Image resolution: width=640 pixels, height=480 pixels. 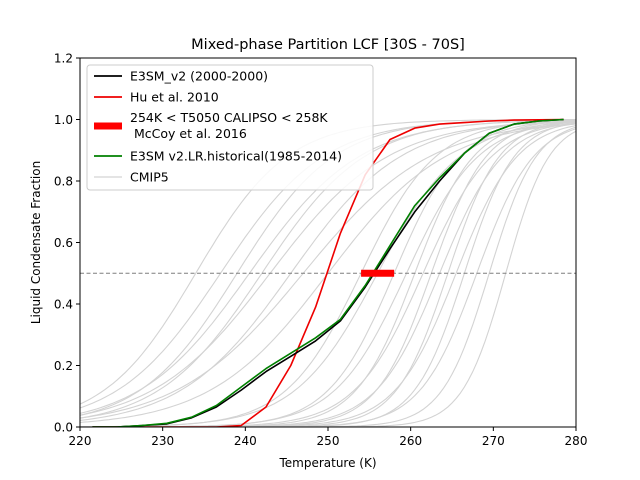 I want to click on y-tick-label: 0.4, so click(x=63, y=305).